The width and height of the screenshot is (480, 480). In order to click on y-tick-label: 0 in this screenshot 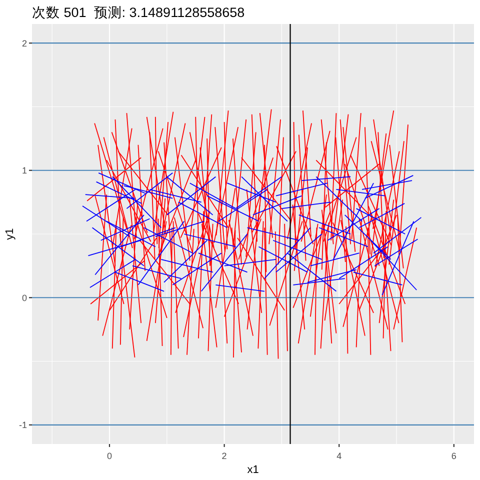, I will do `click(24, 297)`.